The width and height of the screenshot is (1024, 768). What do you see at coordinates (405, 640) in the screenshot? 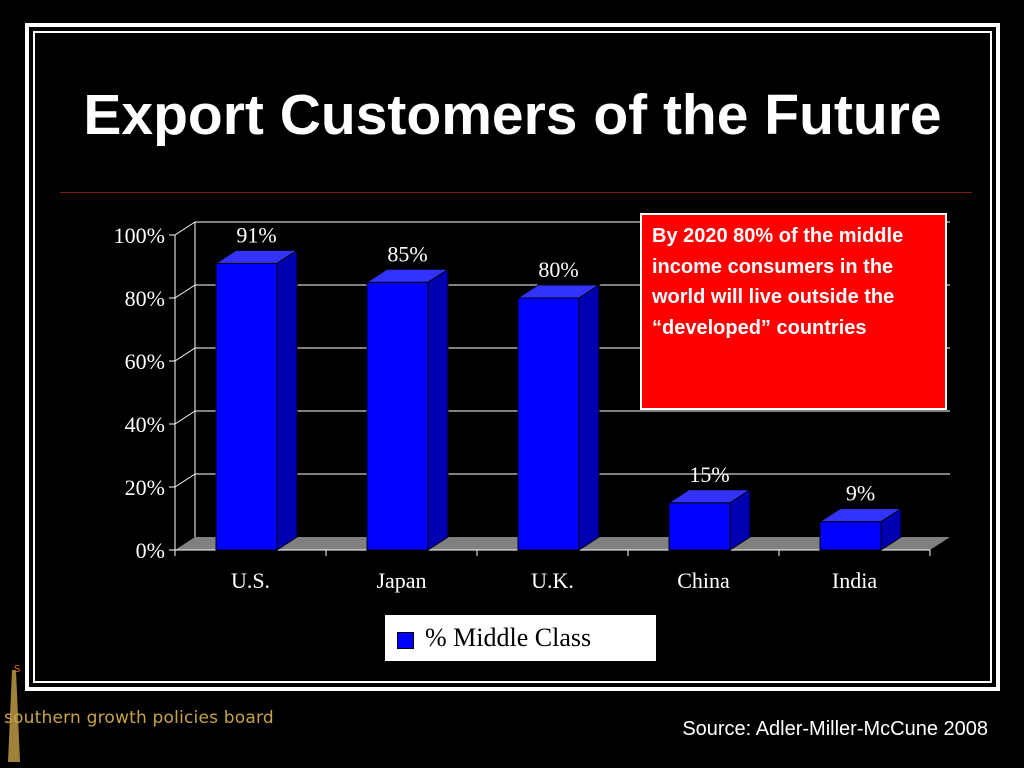
I see `legend-swatch` at bounding box center [405, 640].